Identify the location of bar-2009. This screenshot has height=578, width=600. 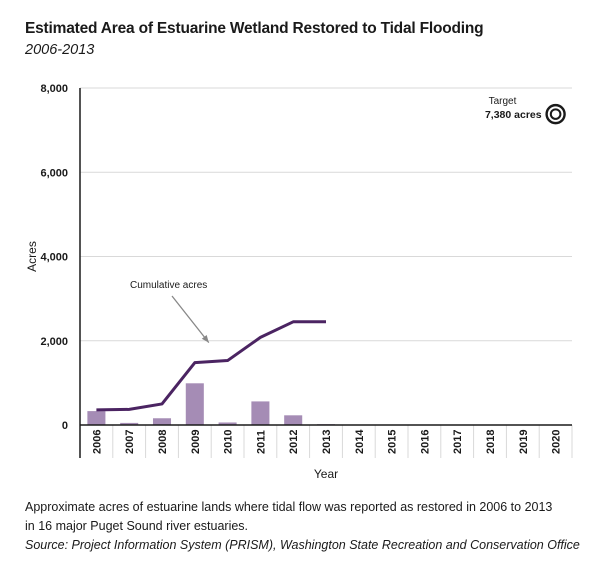
(194, 404).